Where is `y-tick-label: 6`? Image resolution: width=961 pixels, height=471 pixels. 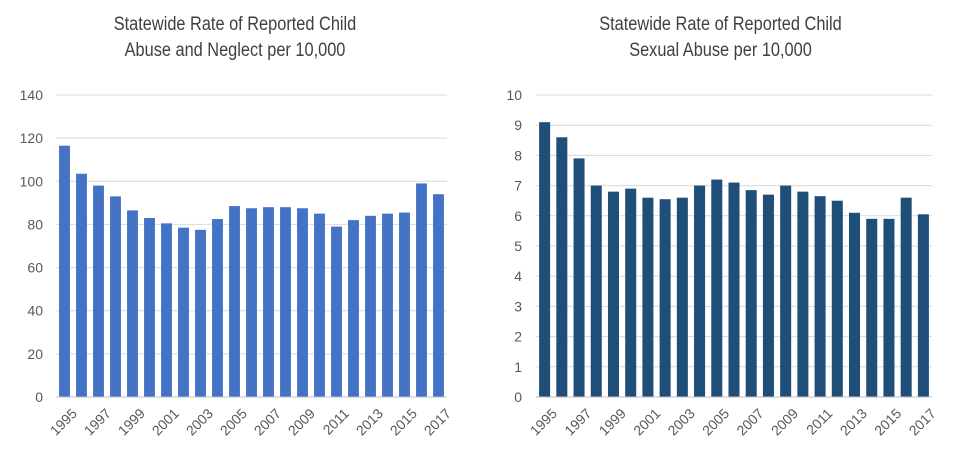
y-tick-label: 6 is located at coordinates (518, 216).